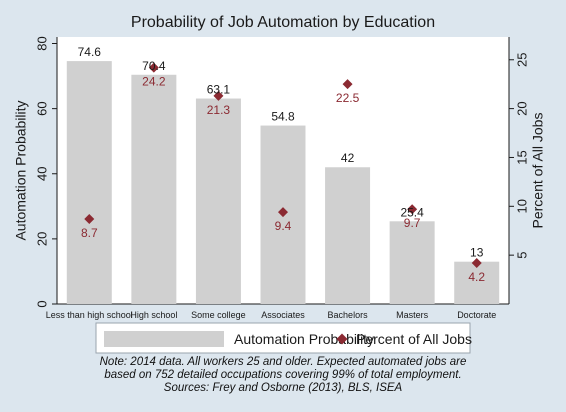 The height and width of the screenshot is (412, 566). Describe the element at coordinates (414, 339) in the screenshot. I see `legend-label-points: Percent of All Jobs` at that location.